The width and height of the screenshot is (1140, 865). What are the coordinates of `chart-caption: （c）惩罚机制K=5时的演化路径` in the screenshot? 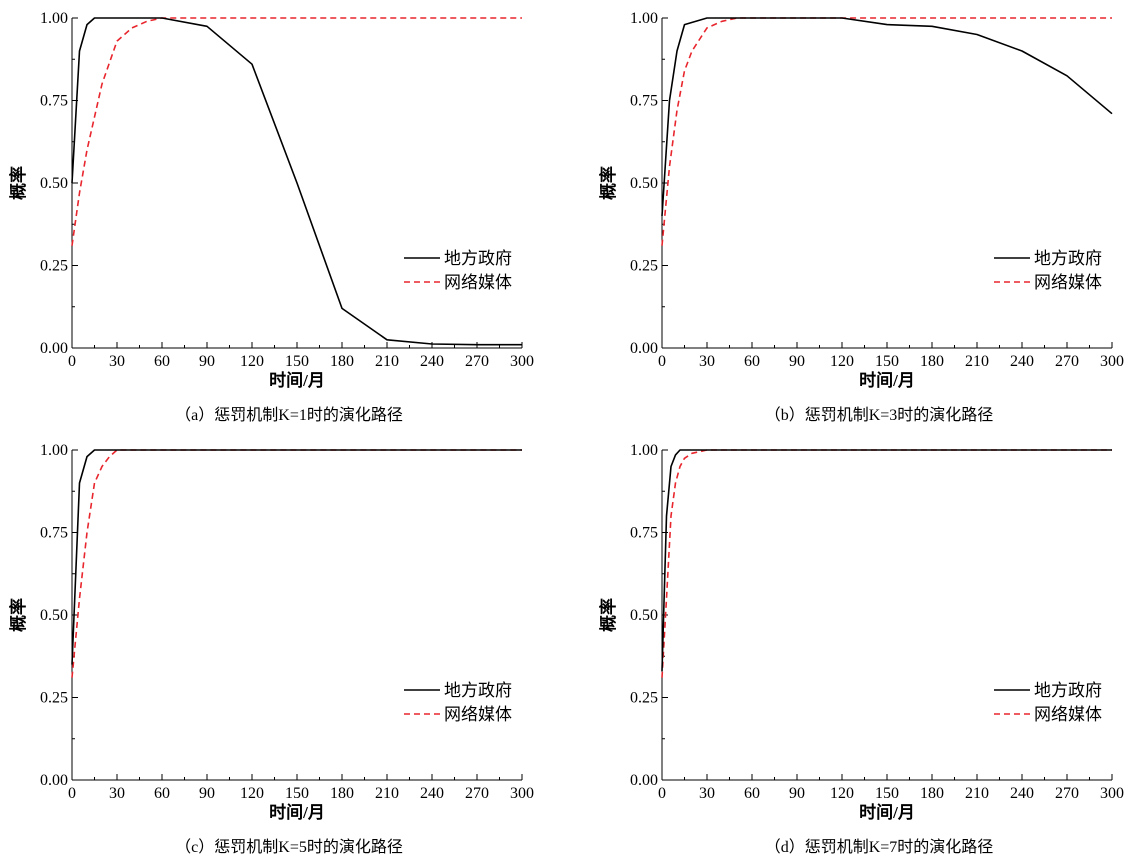 It's located at (289, 847).